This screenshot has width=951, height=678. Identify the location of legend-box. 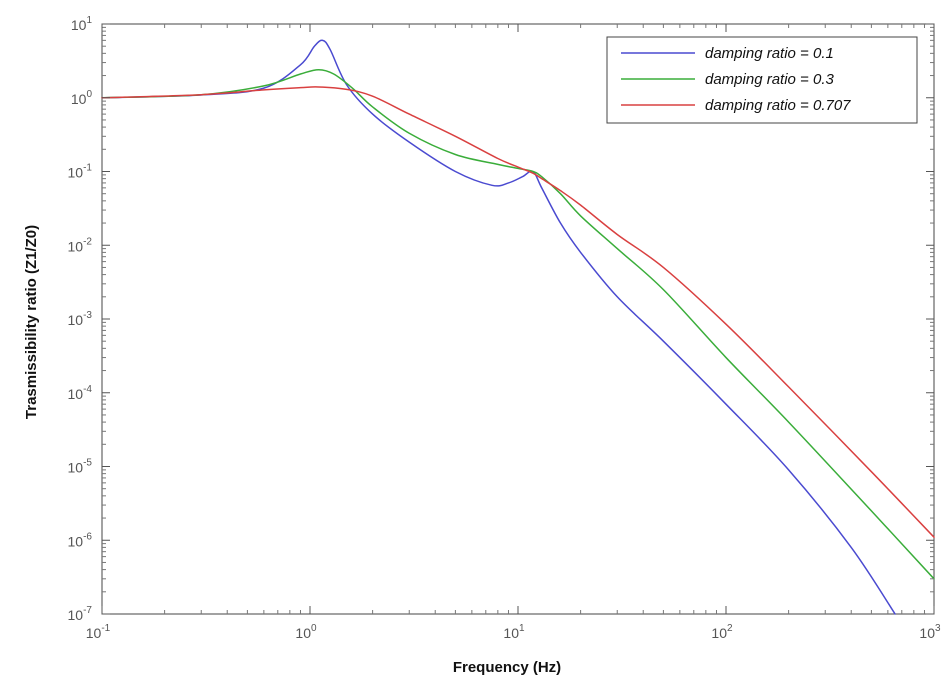
(762, 80).